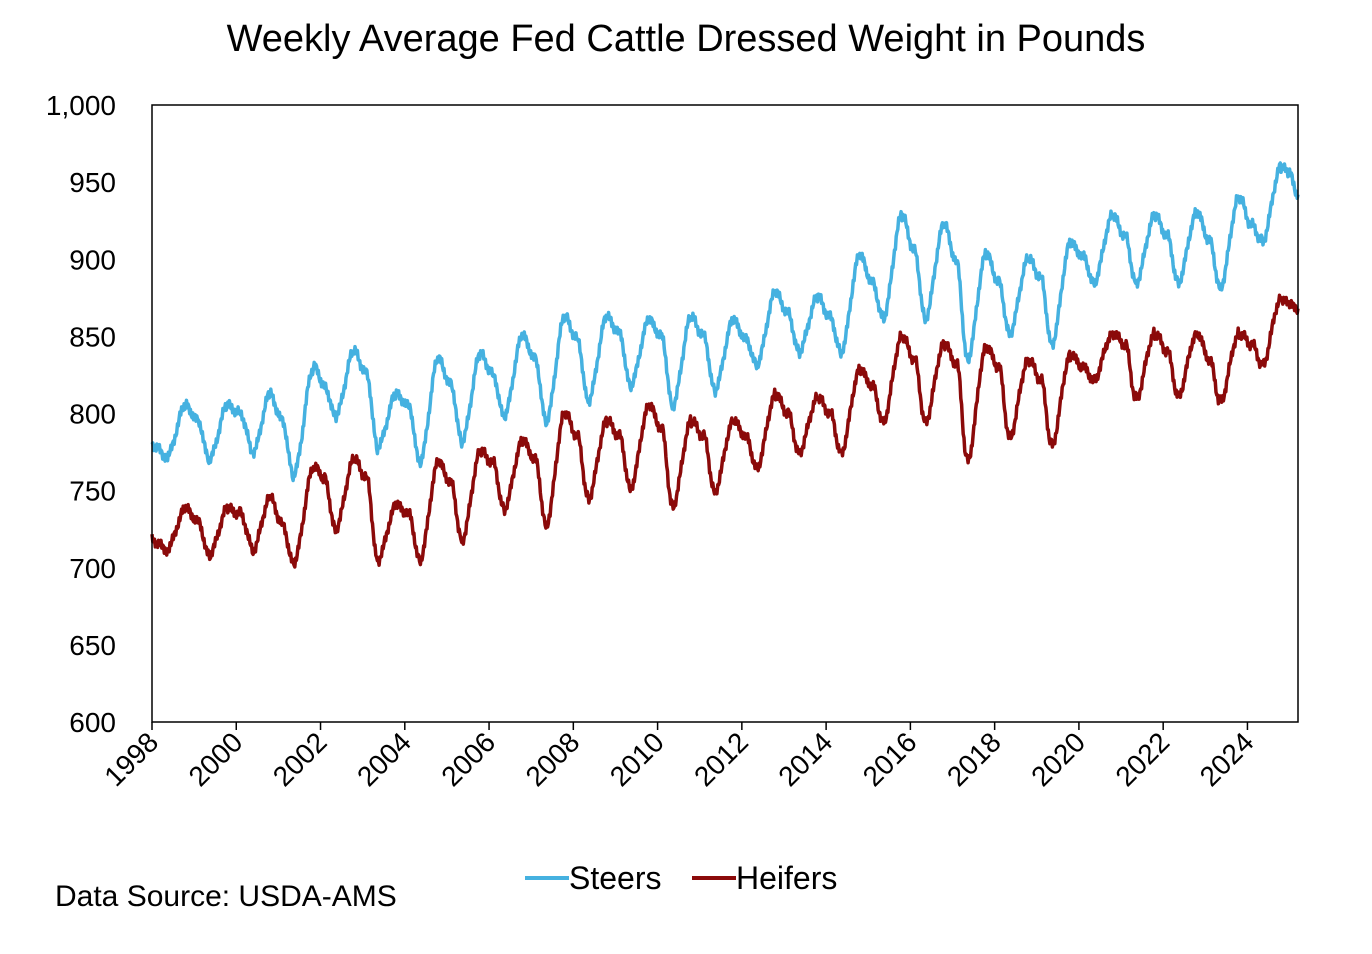 The image size is (1372, 954). What do you see at coordinates (92, 568) in the screenshot?
I see `y-tick-label: 700` at bounding box center [92, 568].